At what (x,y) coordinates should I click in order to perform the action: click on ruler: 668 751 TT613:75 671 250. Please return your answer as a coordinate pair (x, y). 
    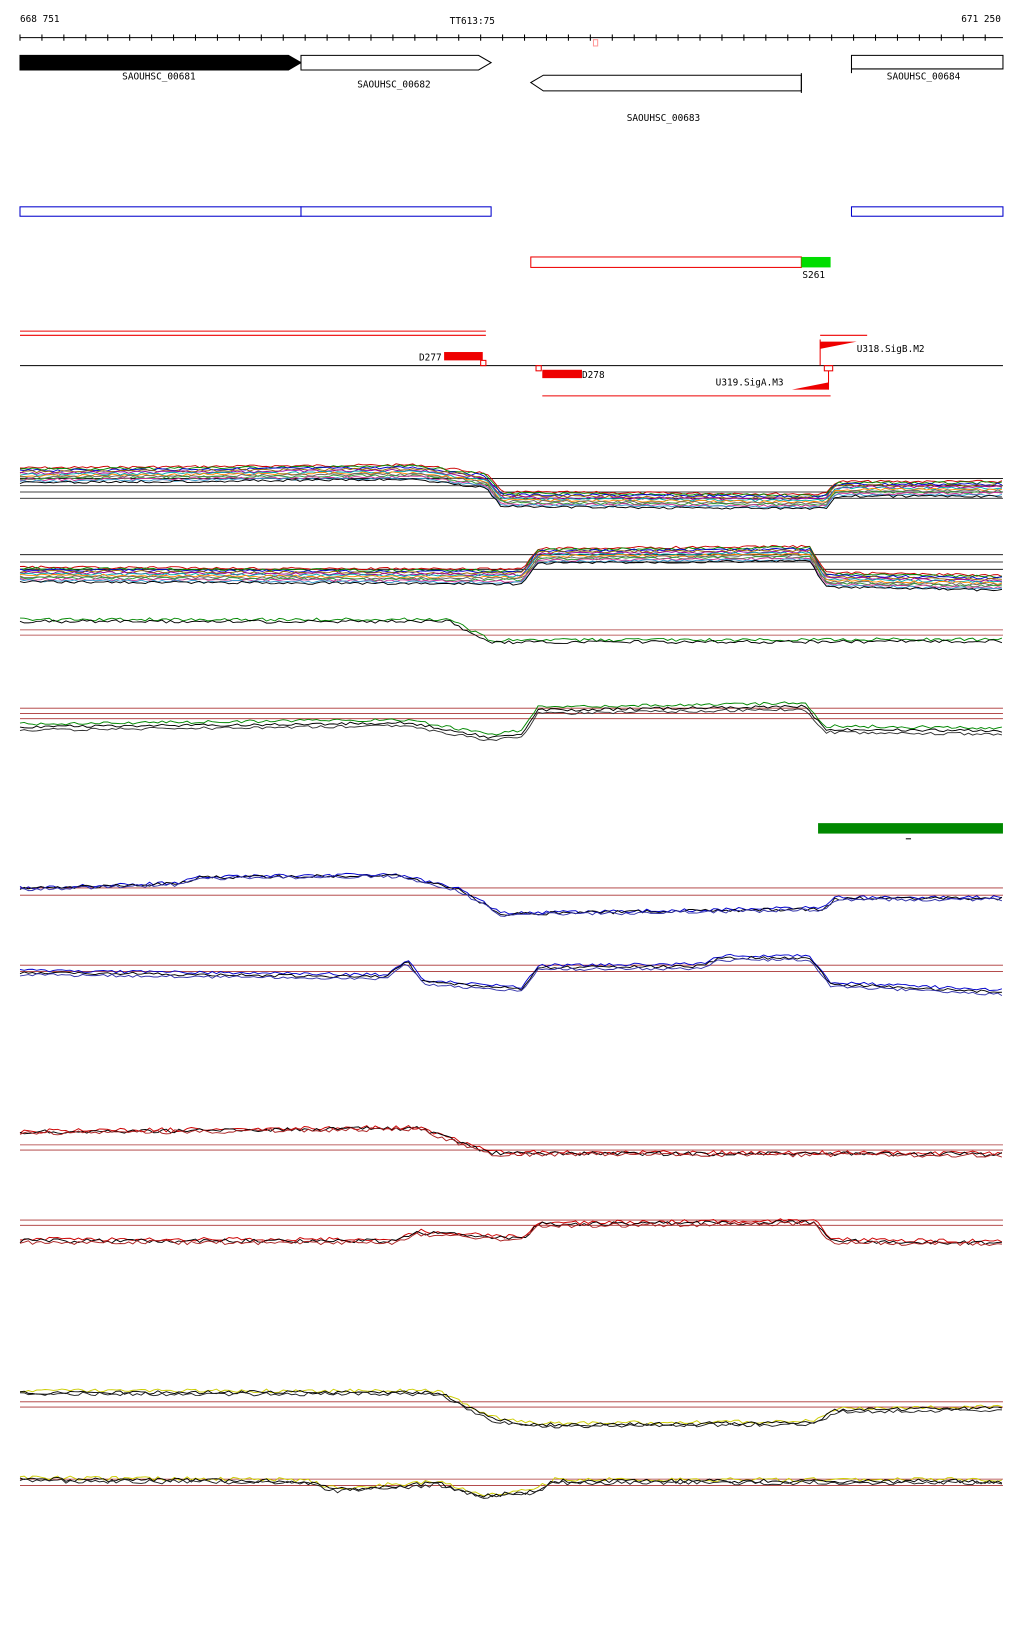
    Looking at the image, I should click on (511, 30).